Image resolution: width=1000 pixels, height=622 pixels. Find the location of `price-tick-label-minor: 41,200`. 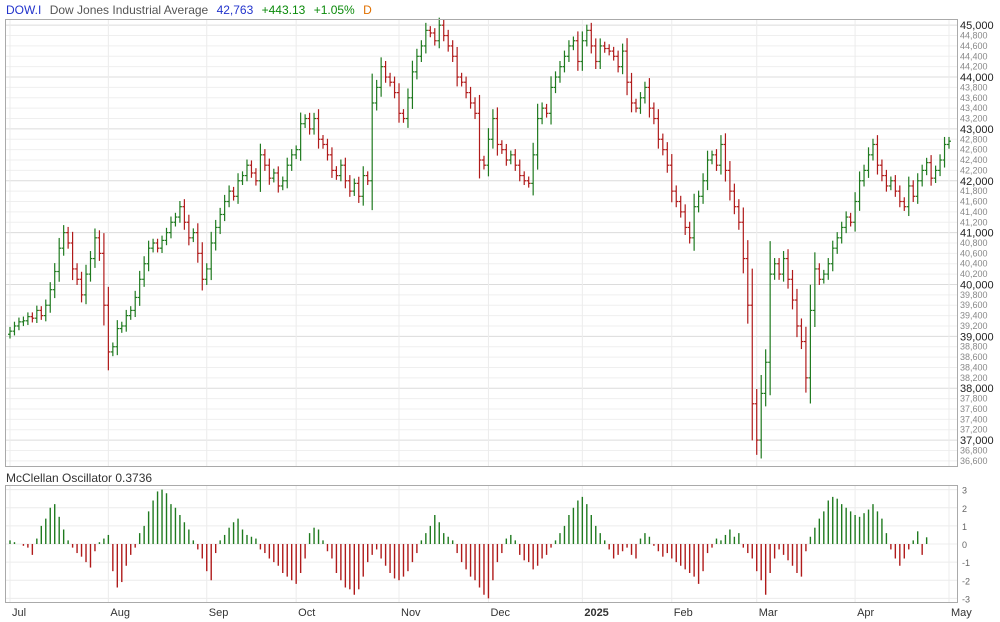

price-tick-label-minor: 41,200 is located at coordinates (974, 222).